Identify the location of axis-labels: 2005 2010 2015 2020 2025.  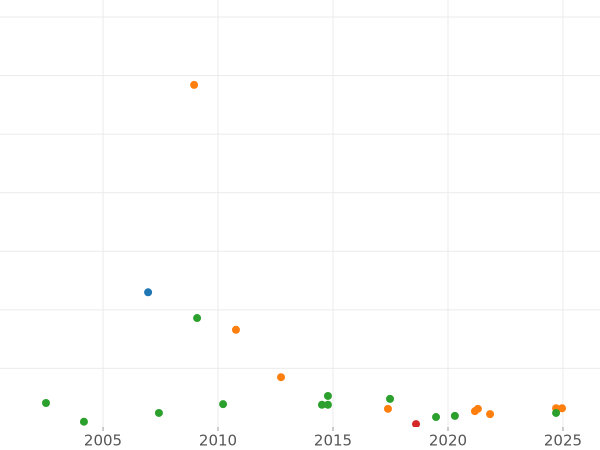
(333, 438).